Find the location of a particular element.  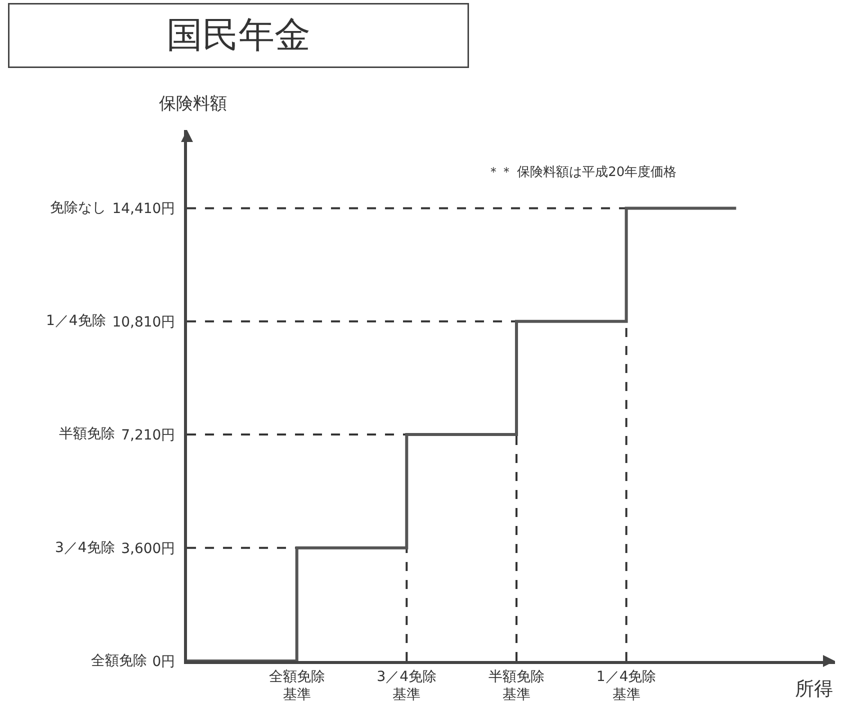

y-tick-label: 3,600円 is located at coordinates (148, 548).